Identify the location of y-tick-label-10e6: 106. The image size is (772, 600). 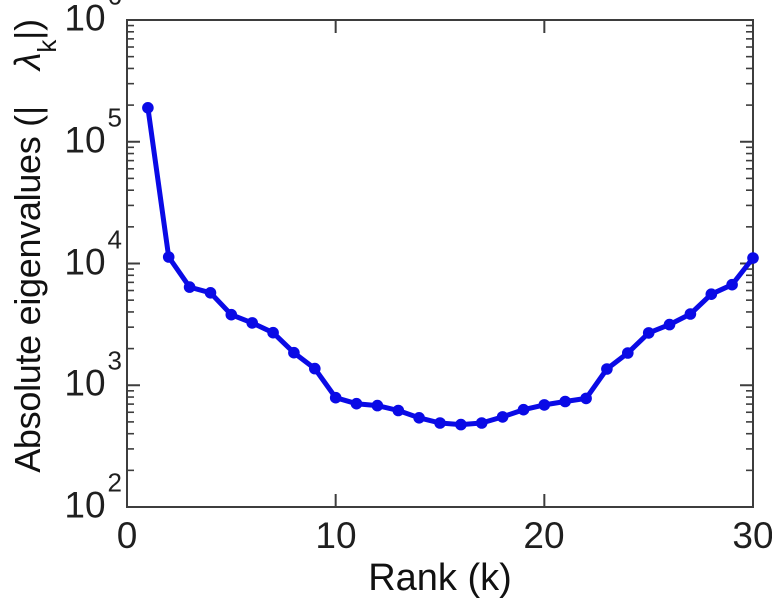
(93, 19).